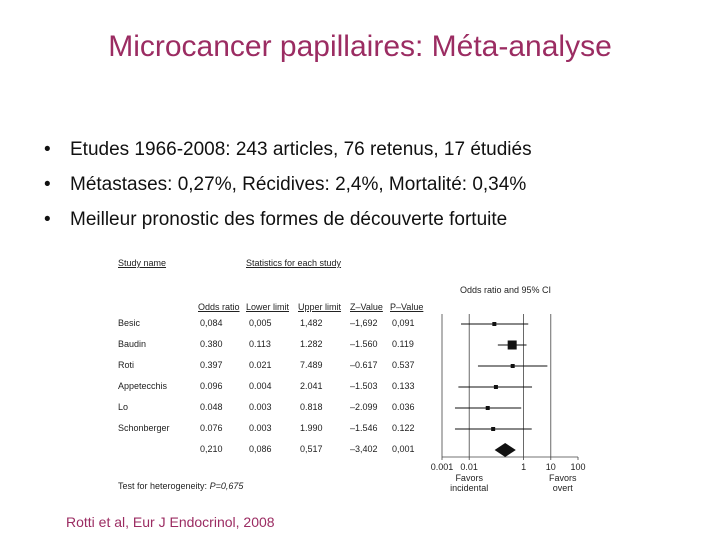 The image size is (720, 540). I want to click on favors-right-label: overt, so click(563, 488).